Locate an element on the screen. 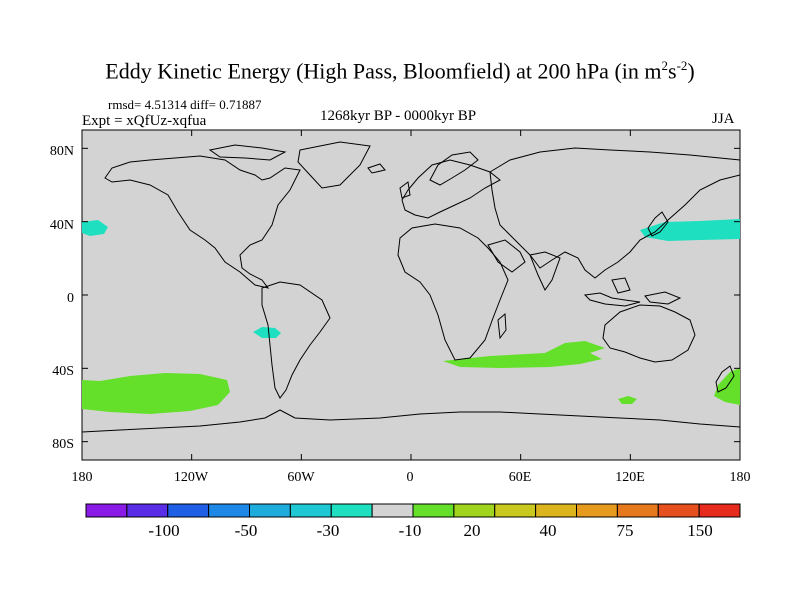 This screenshot has height=600, width=800. coast-north-america is located at coordinates (202, 222).